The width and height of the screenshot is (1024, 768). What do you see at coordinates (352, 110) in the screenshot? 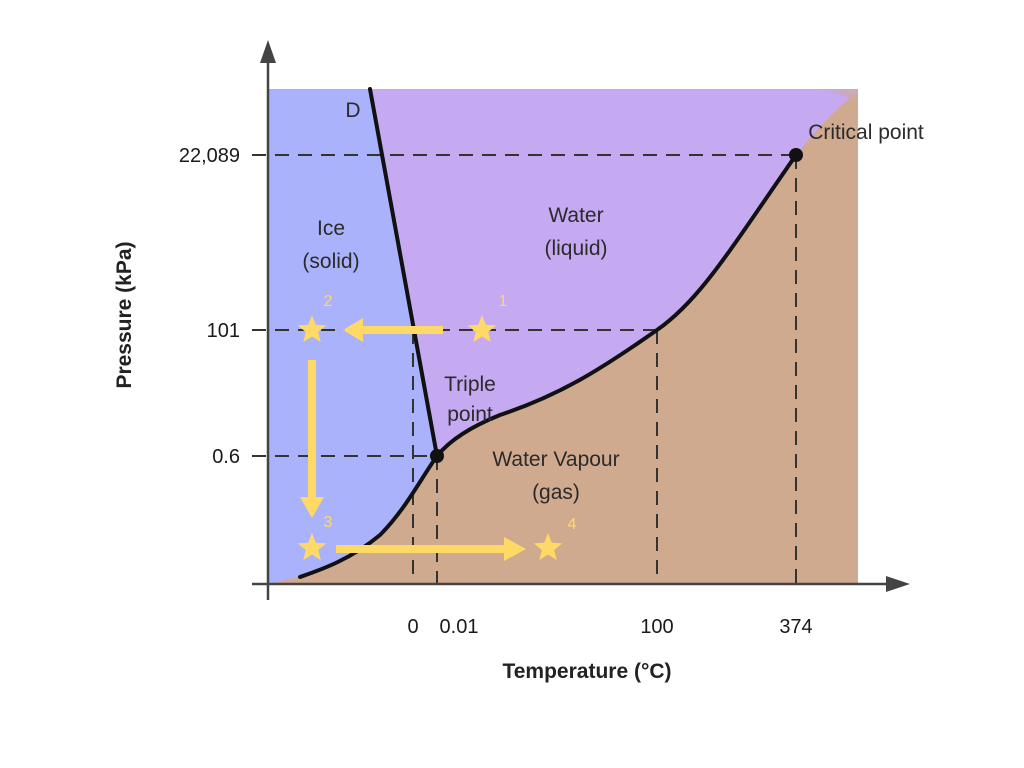
I see `curve-label-d: D` at bounding box center [352, 110].